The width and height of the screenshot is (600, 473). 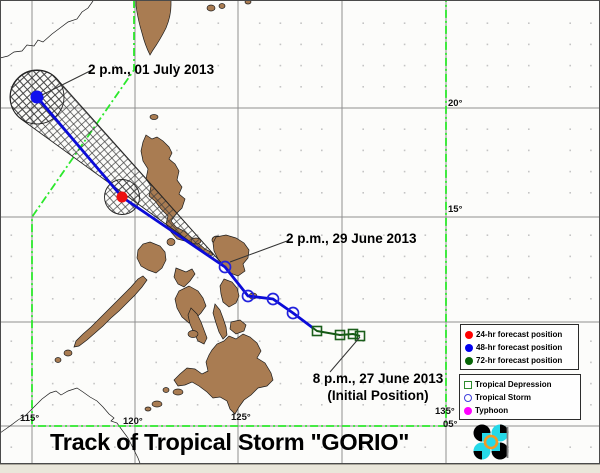 What do you see at coordinates (223, 374) in the screenshot?
I see `mindanao-island` at bounding box center [223, 374].